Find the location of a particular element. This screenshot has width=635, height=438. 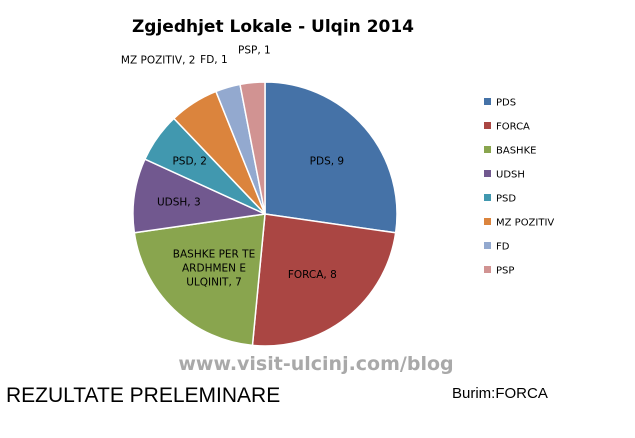

watermark-text: www.visit-ulcinj.com/blog is located at coordinates (315, 364).